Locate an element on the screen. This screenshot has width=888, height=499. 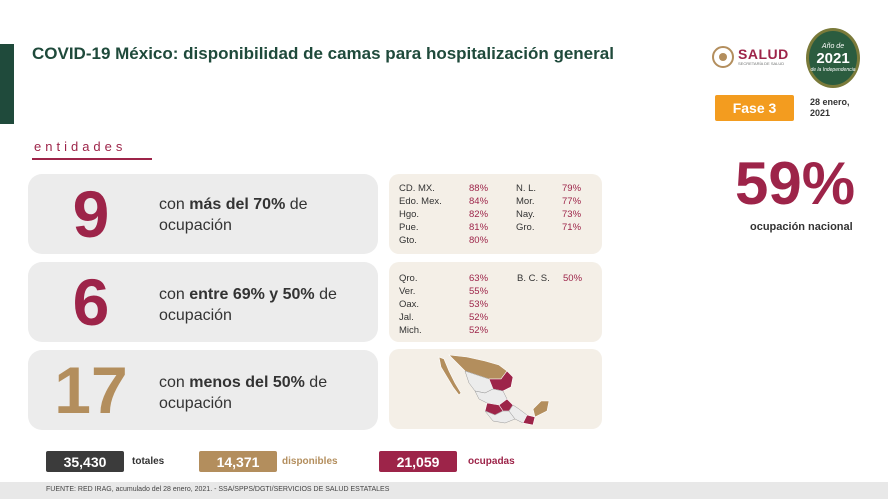
list-item: N. L. 79% is located at coordinates (549, 188).